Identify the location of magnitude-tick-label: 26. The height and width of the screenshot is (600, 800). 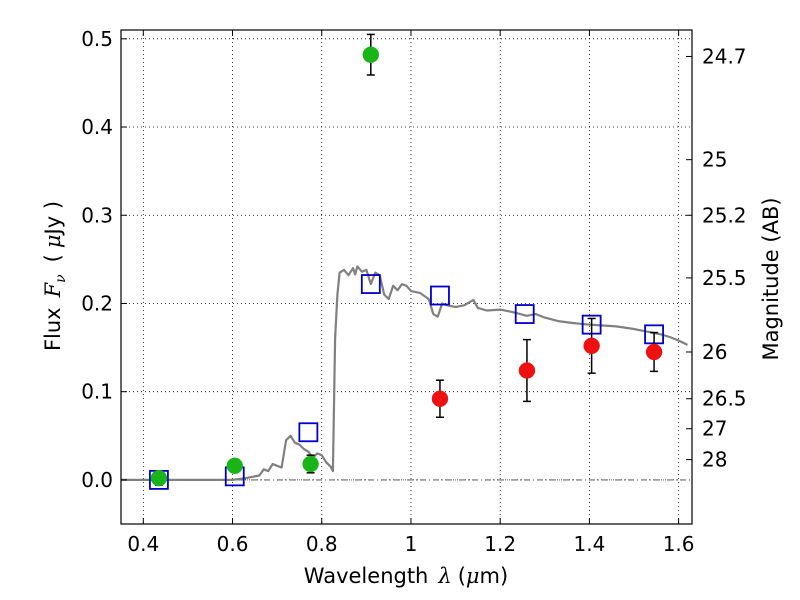
(714, 352).